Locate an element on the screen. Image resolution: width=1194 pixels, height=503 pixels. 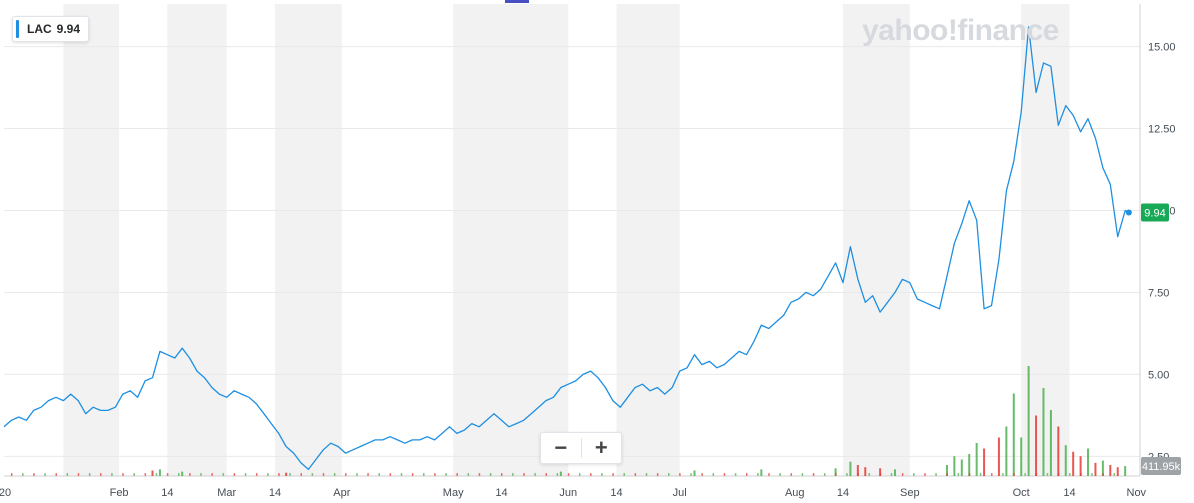
symbol-legend: LAC 9.94 is located at coordinates (51, 29).